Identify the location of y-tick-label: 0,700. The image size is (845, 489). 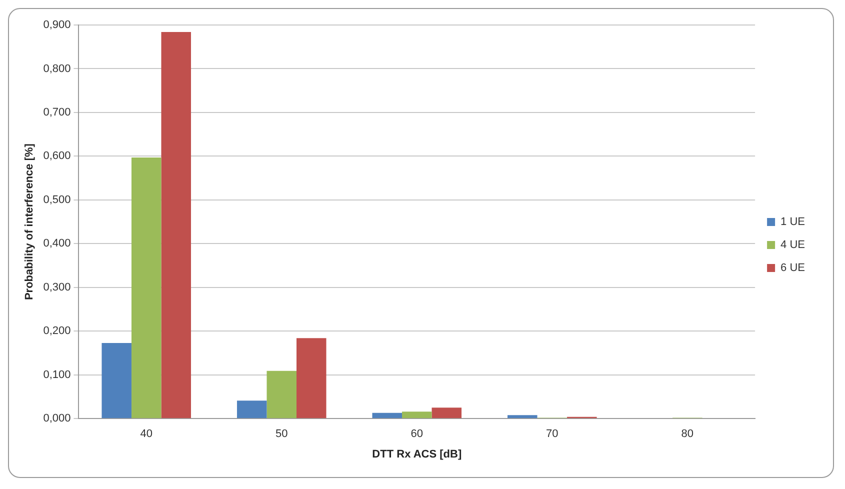
(57, 112).